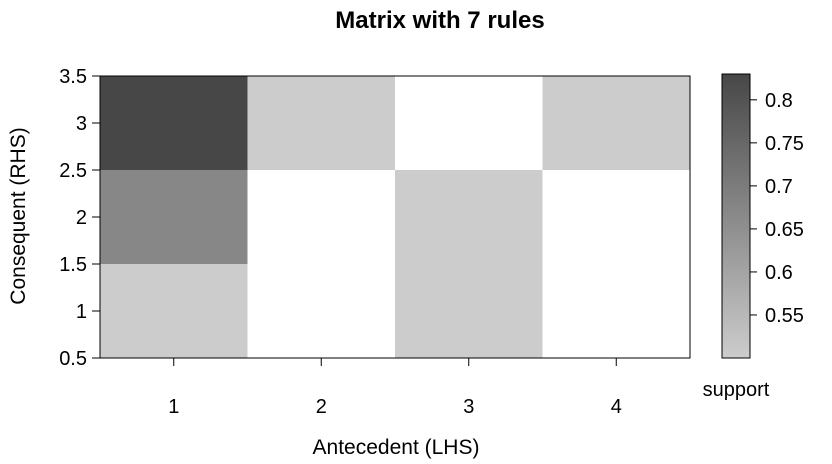 The image size is (832, 464). Describe the element at coordinates (73, 77) in the screenshot. I see `y-tick-label: 3.5` at that location.